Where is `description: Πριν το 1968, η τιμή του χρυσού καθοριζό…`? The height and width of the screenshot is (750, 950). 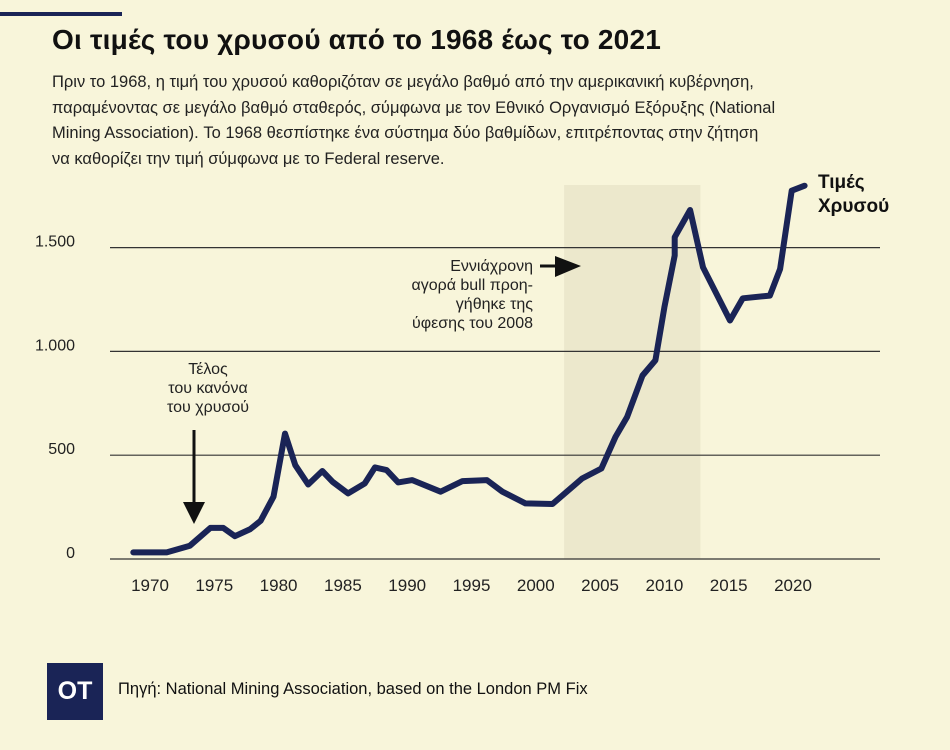 description: Πριν το 1968, η τιμή του χρυσού καθοριζό… is located at coordinates (497, 121).